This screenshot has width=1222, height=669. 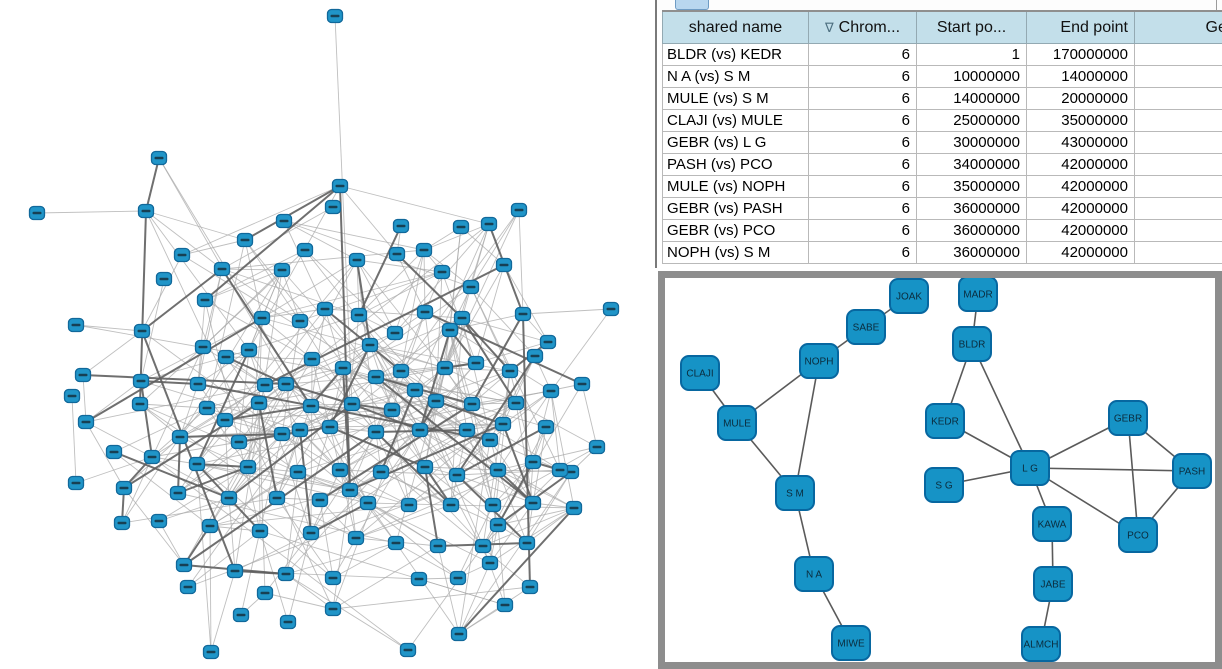 What do you see at coordinates (942, 208) in the screenshot?
I see `table-row: GEBR (vs) PASH636000000420000008.9` at bounding box center [942, 208].